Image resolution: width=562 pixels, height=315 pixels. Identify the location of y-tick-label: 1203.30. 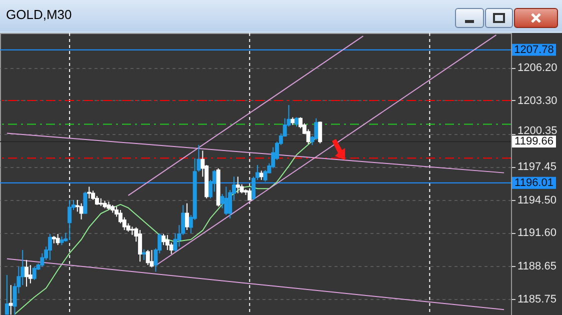
(538, 100).